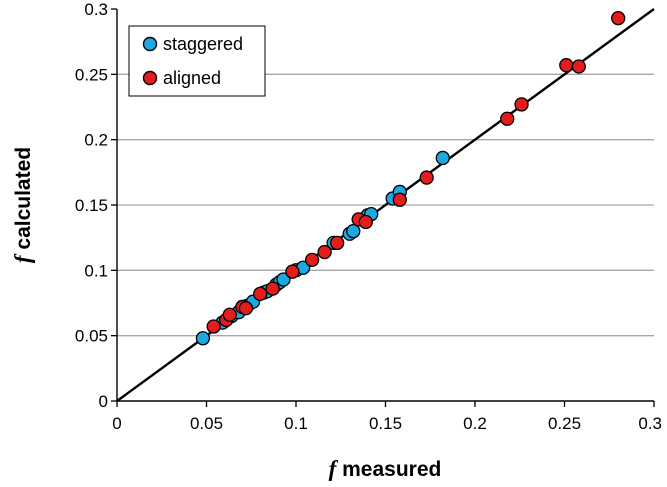  I want to click on legend-label-staggered: staggered, so click(203, 44).